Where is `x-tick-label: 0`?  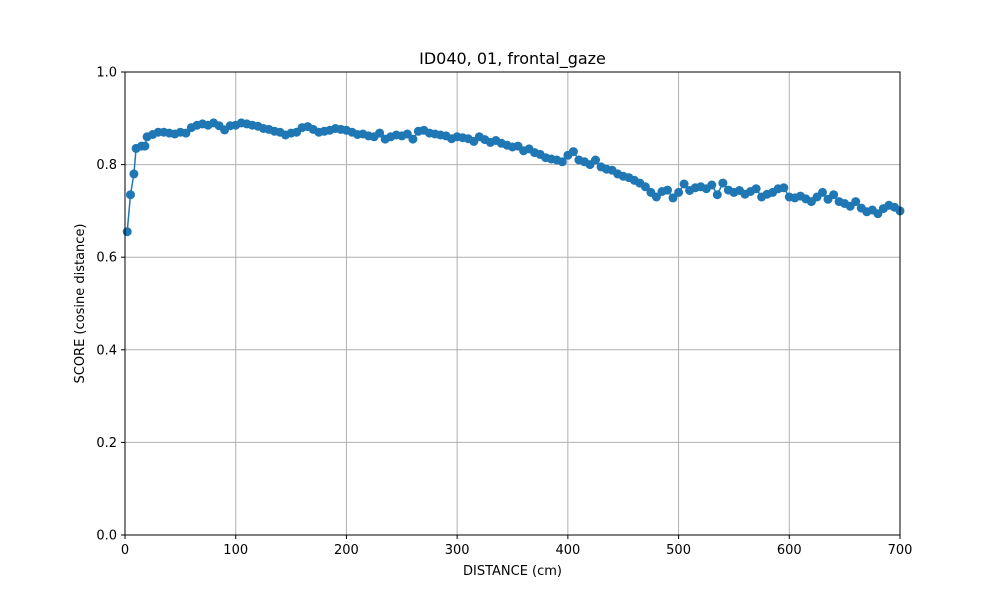 x-tick-label: 0 is located at coordinates (125, 550).